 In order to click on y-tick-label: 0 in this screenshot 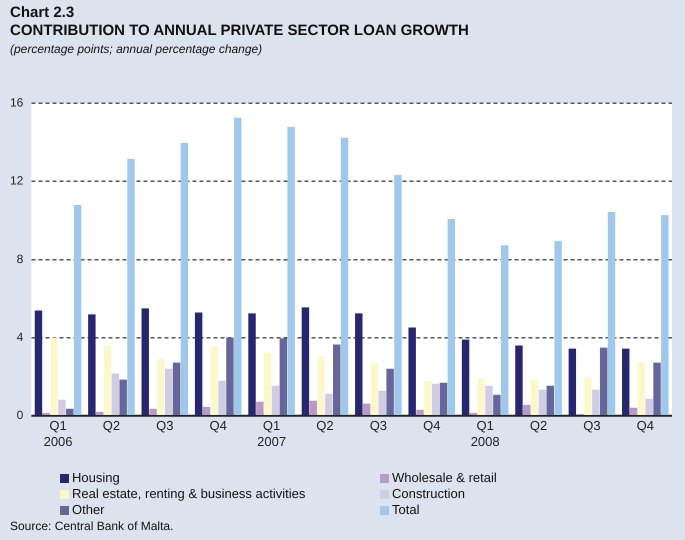, I will do `click(20, 415)`.